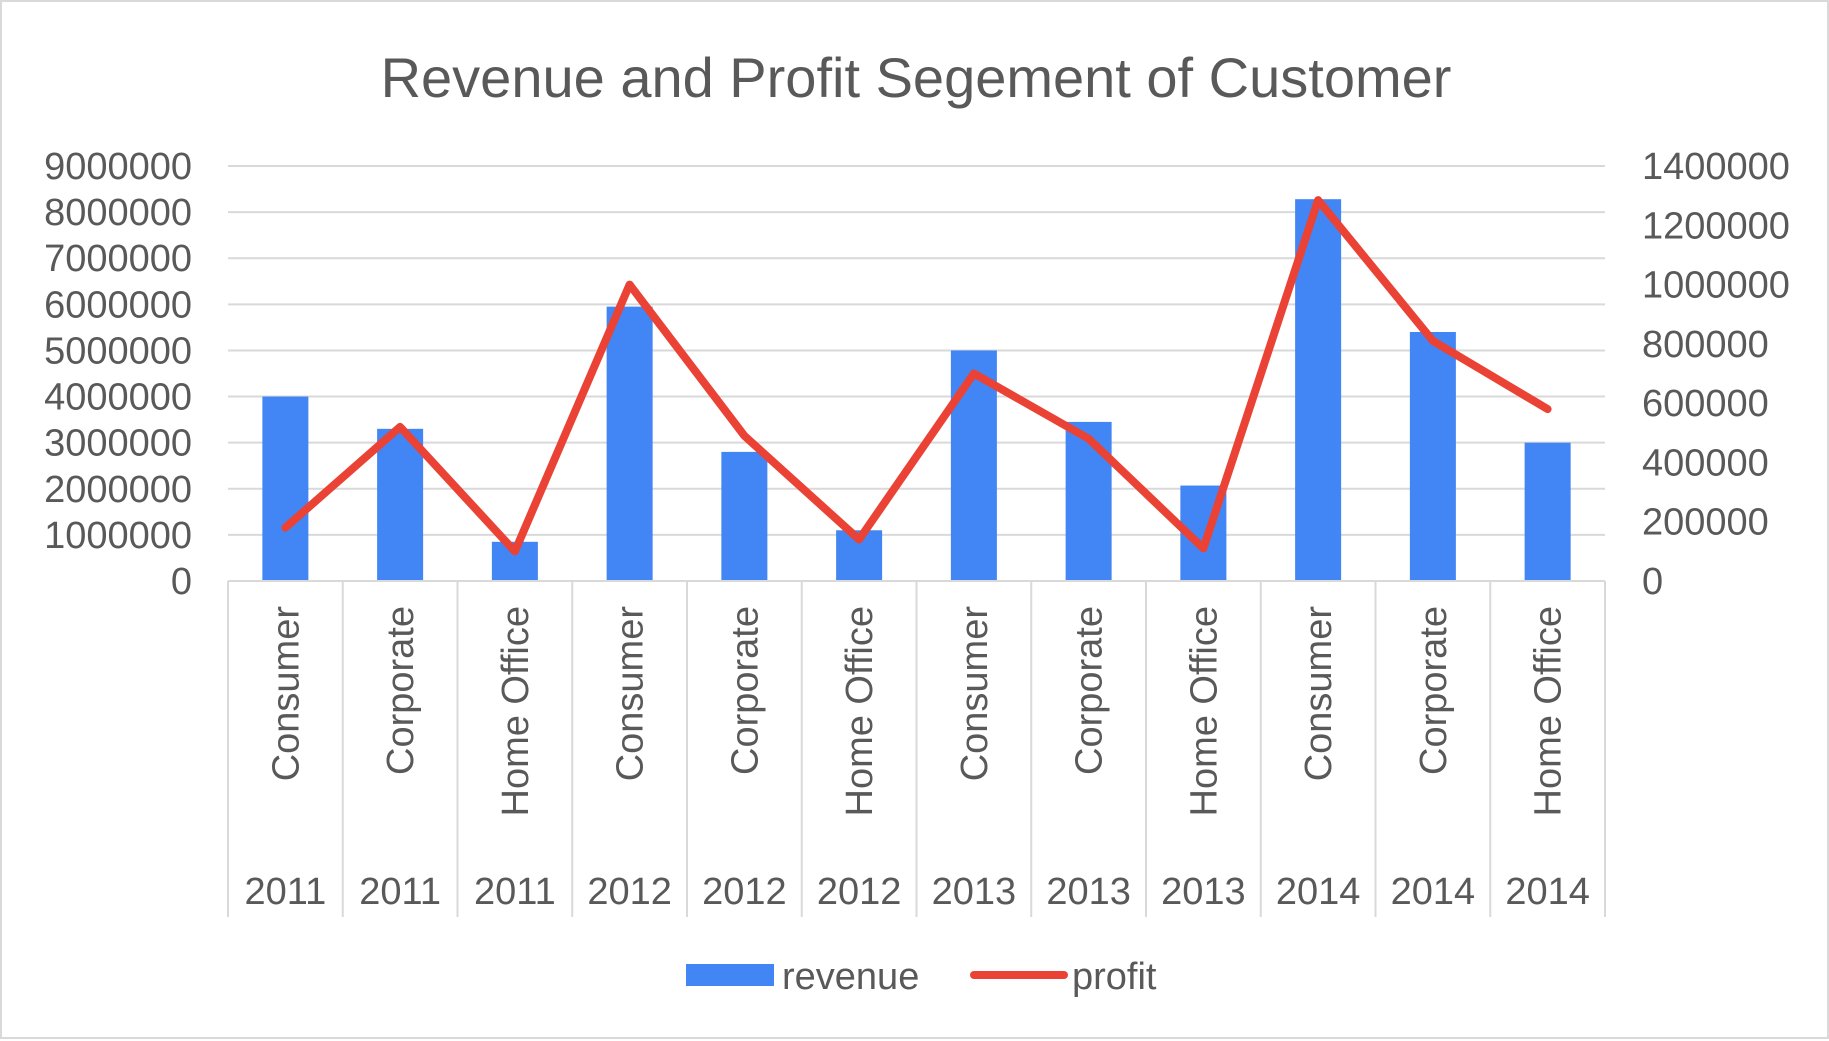  I want to click on left-tick-label: 1000000, so click(118, 536).